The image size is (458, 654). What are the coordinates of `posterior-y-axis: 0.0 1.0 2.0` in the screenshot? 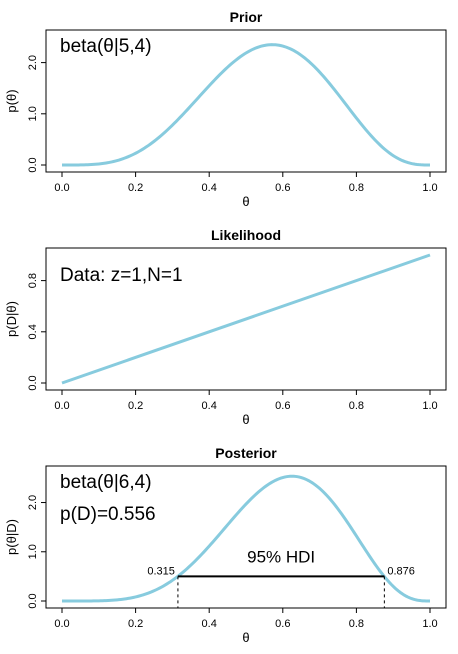 It's located at (36, 552).